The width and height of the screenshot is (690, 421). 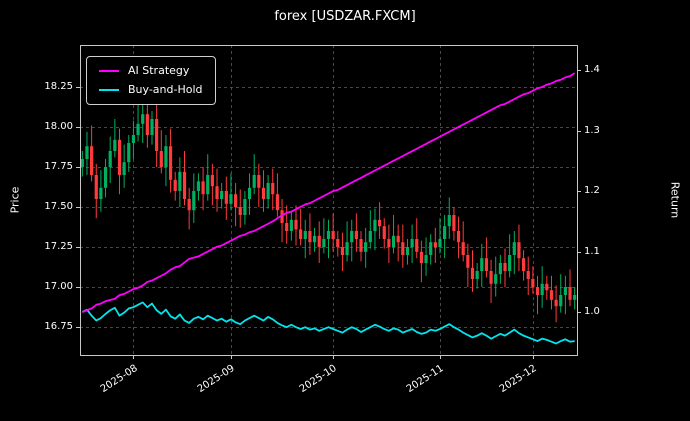 What do you see at coordinates (58, 246) in the screenshot?
I see `price-tick-label: 17.25` at bounding box center [58, 246].